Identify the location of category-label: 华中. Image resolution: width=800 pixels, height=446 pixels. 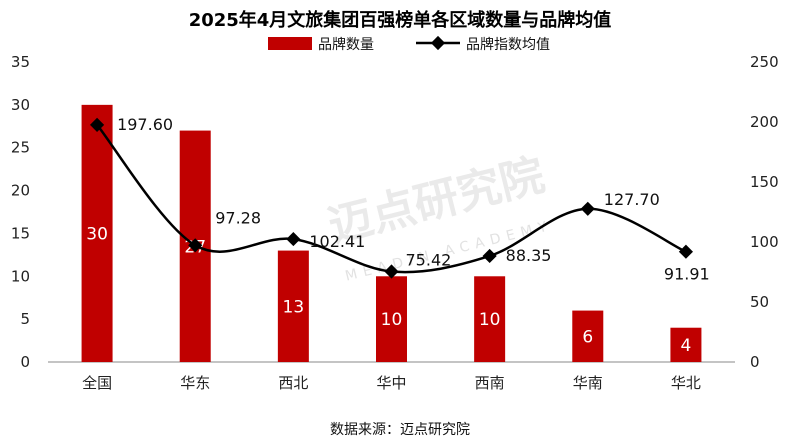
(391, 383).